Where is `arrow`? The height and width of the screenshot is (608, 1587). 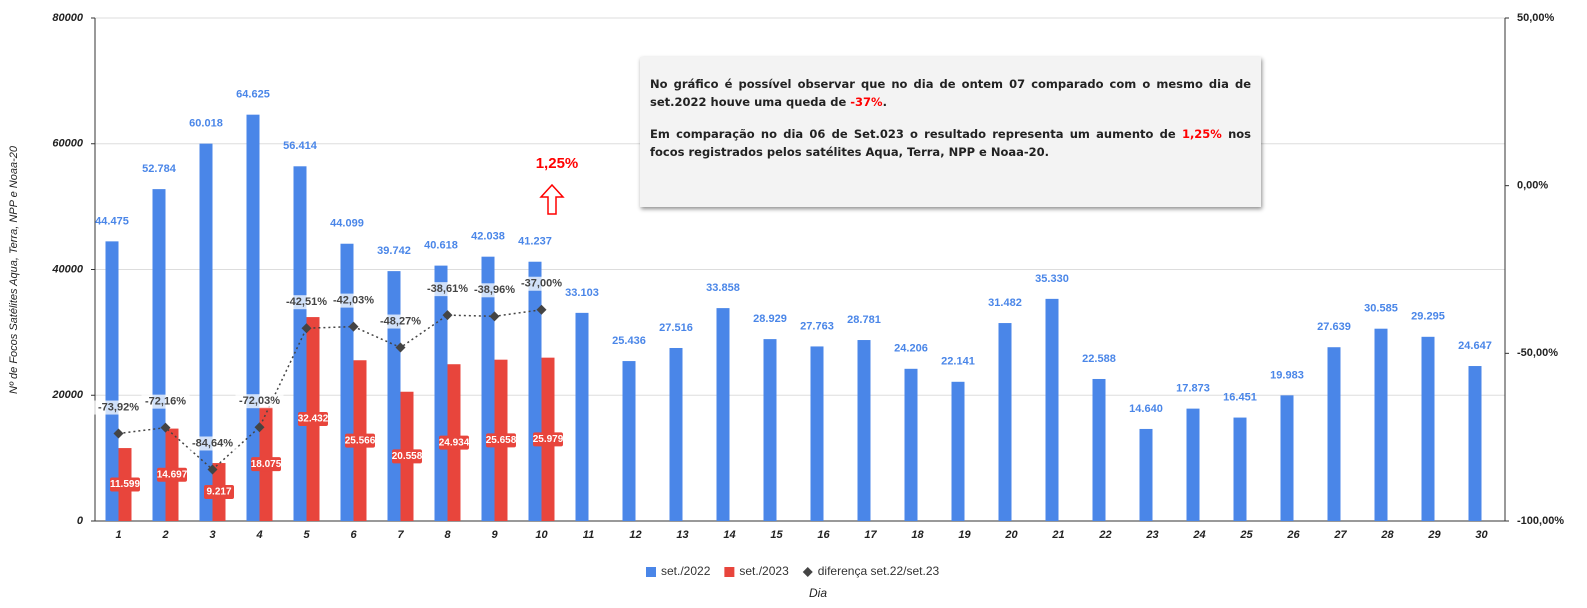 arrow is located at coordinates (552, 199).